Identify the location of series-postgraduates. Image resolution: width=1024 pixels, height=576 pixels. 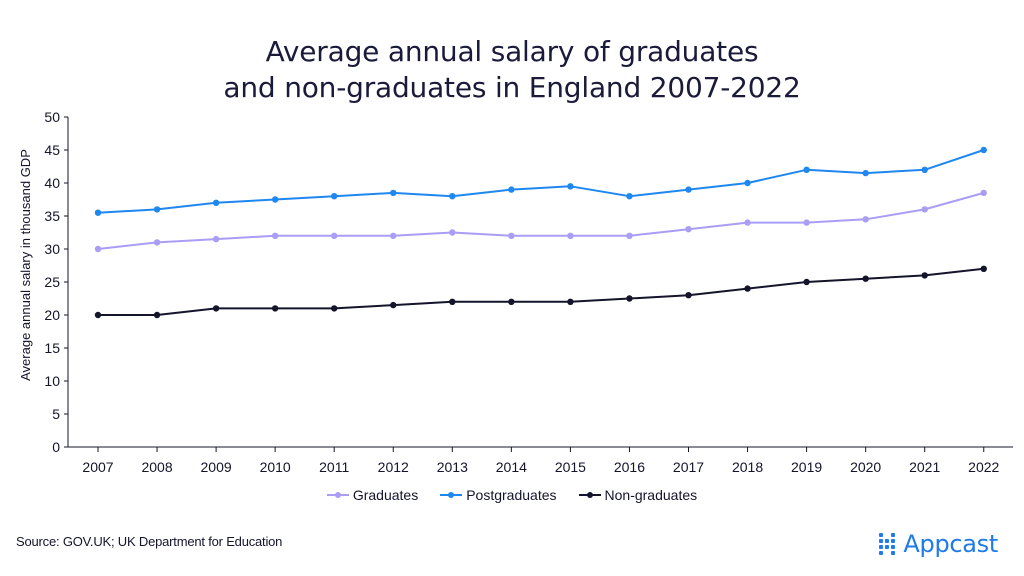
(540, 181).